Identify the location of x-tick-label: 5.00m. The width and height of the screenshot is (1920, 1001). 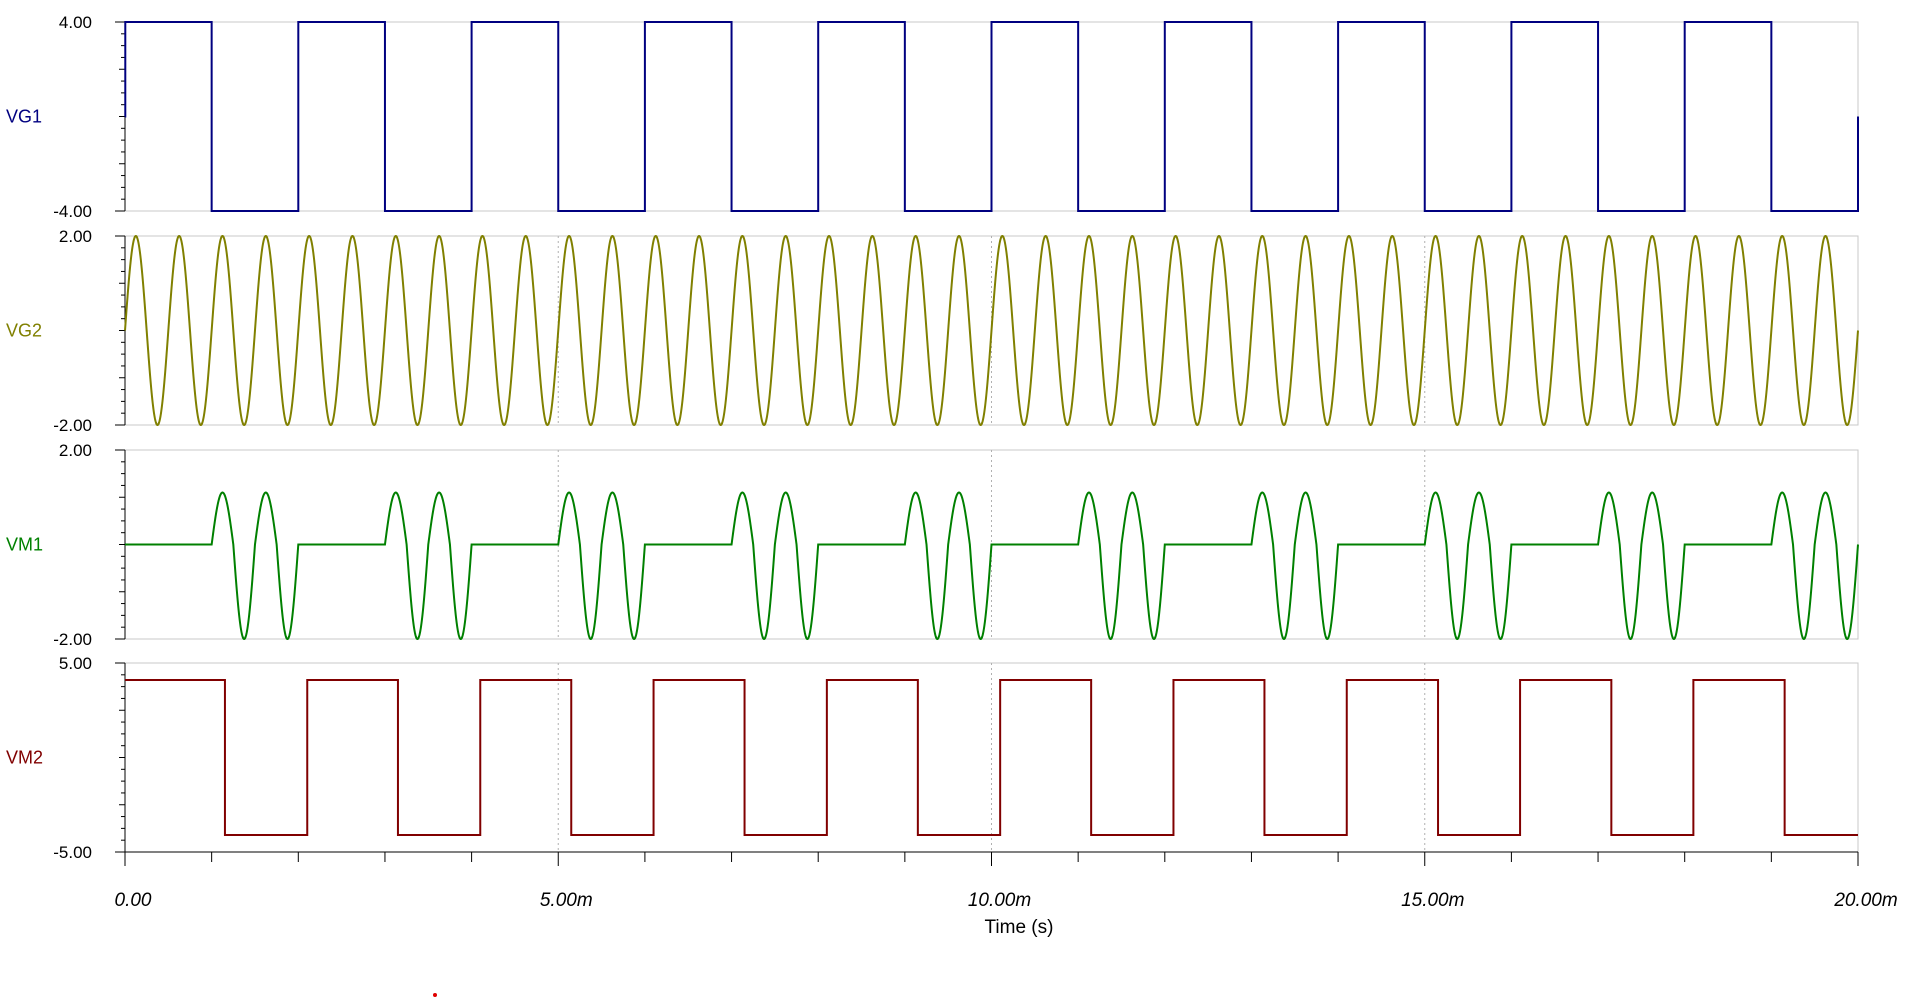
(566, 900).